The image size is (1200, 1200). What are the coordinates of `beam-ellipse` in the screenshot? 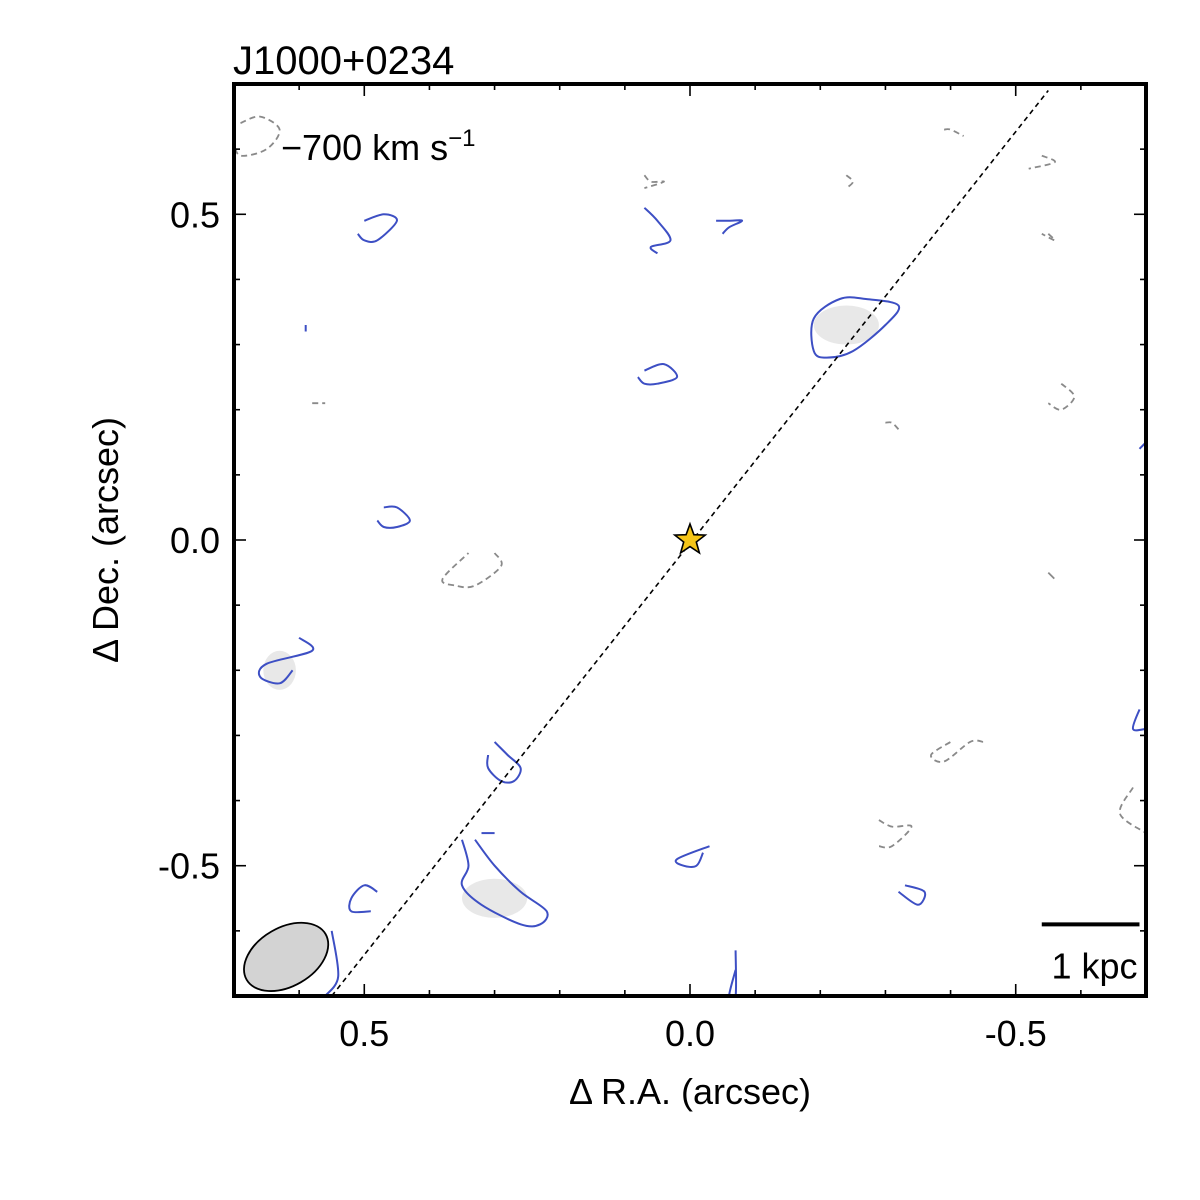 It's located at (286, 956).